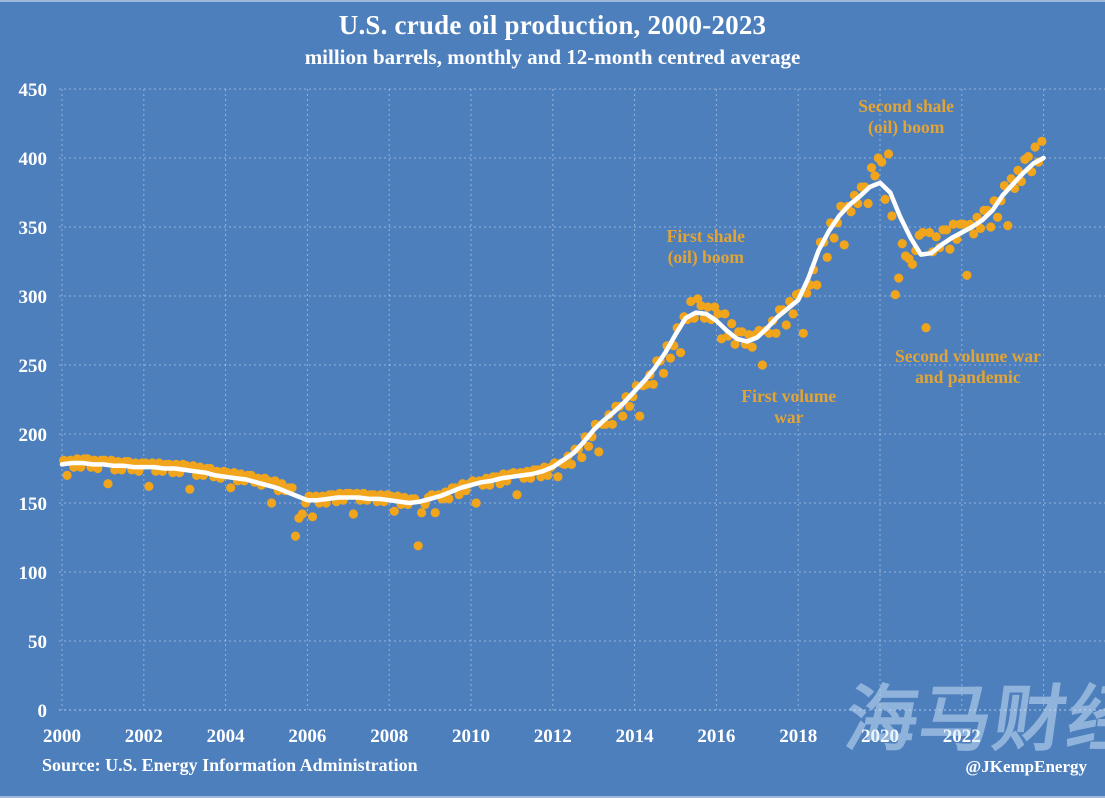  What do you see at coordinates (471, 736) in the screenshot?
I see `x-tick-label: 2010` at bounding box center [471, 736].